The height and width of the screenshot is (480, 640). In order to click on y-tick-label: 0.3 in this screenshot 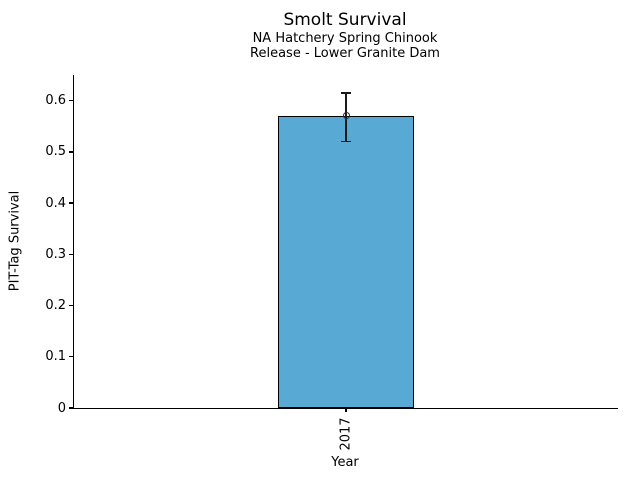, I will do `click(55, 254)`.